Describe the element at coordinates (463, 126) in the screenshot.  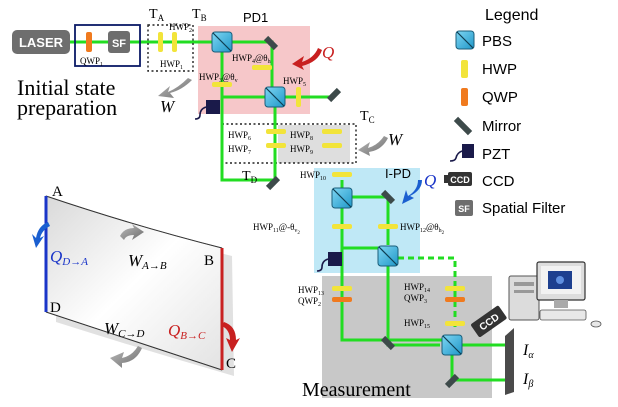
I see `legend-mirror-icon` at that location.